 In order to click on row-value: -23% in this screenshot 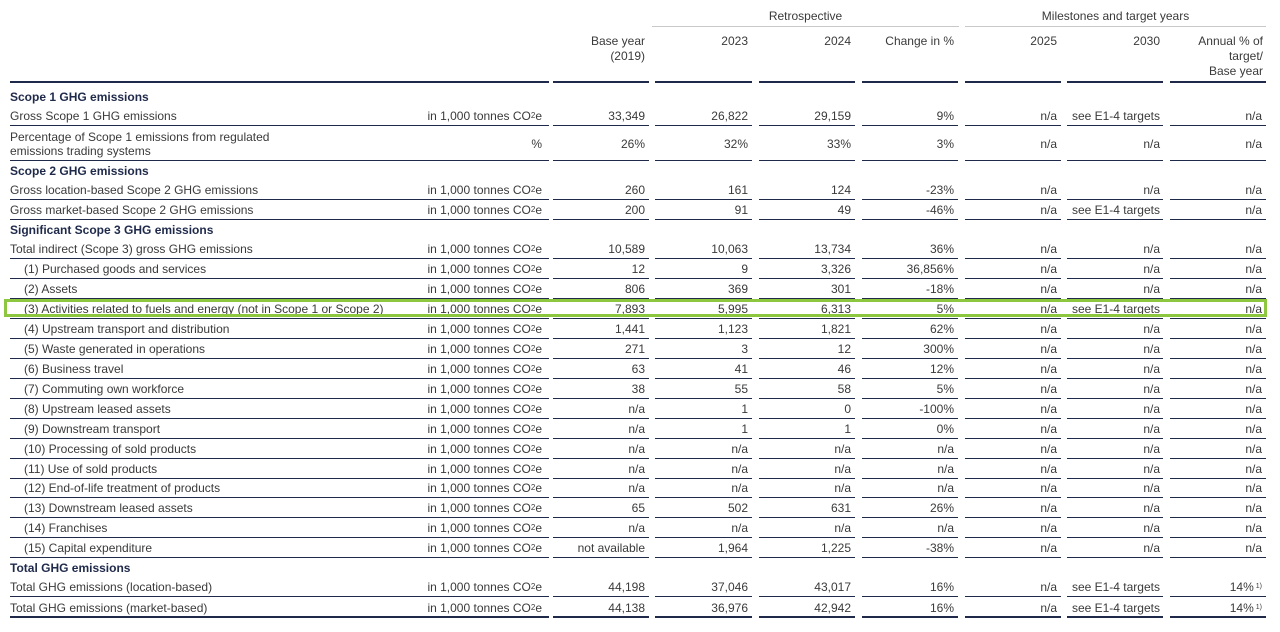, I will do `click(908, 190)`.